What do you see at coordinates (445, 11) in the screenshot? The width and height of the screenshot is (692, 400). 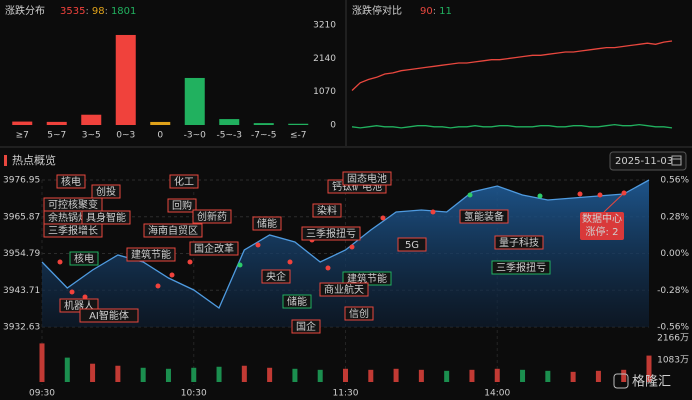 I see `summary-value: 11` at bounding box center [445, 11].